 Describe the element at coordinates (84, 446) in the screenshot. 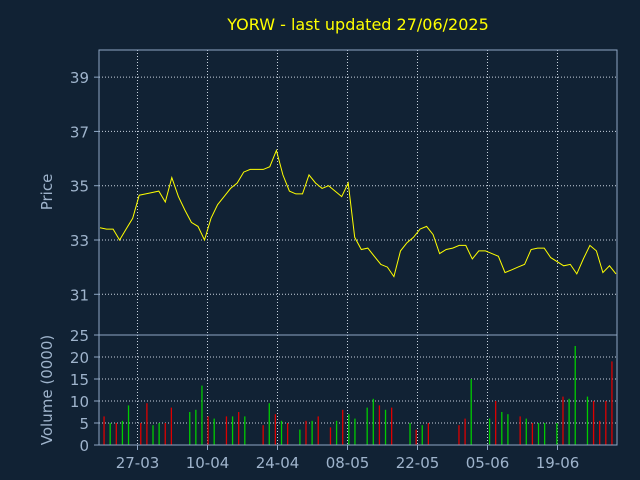

I see `volume-tick-label: 0` at that location.